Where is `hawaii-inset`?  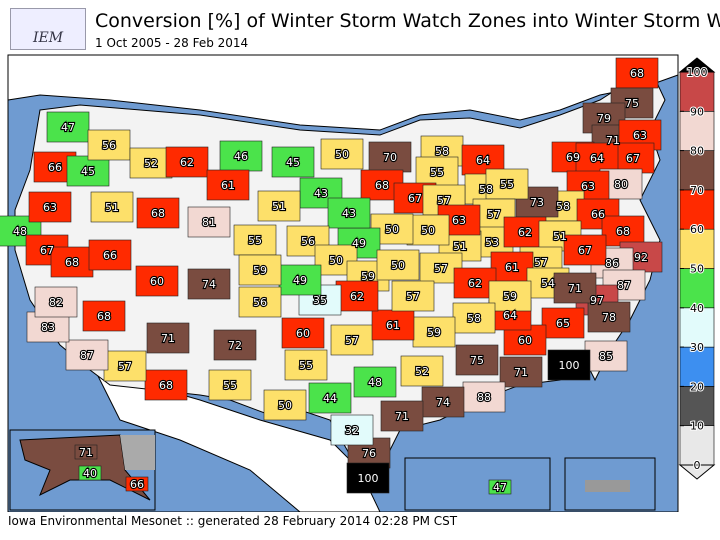
hawaii-inset is located at coordinates (477, 484).